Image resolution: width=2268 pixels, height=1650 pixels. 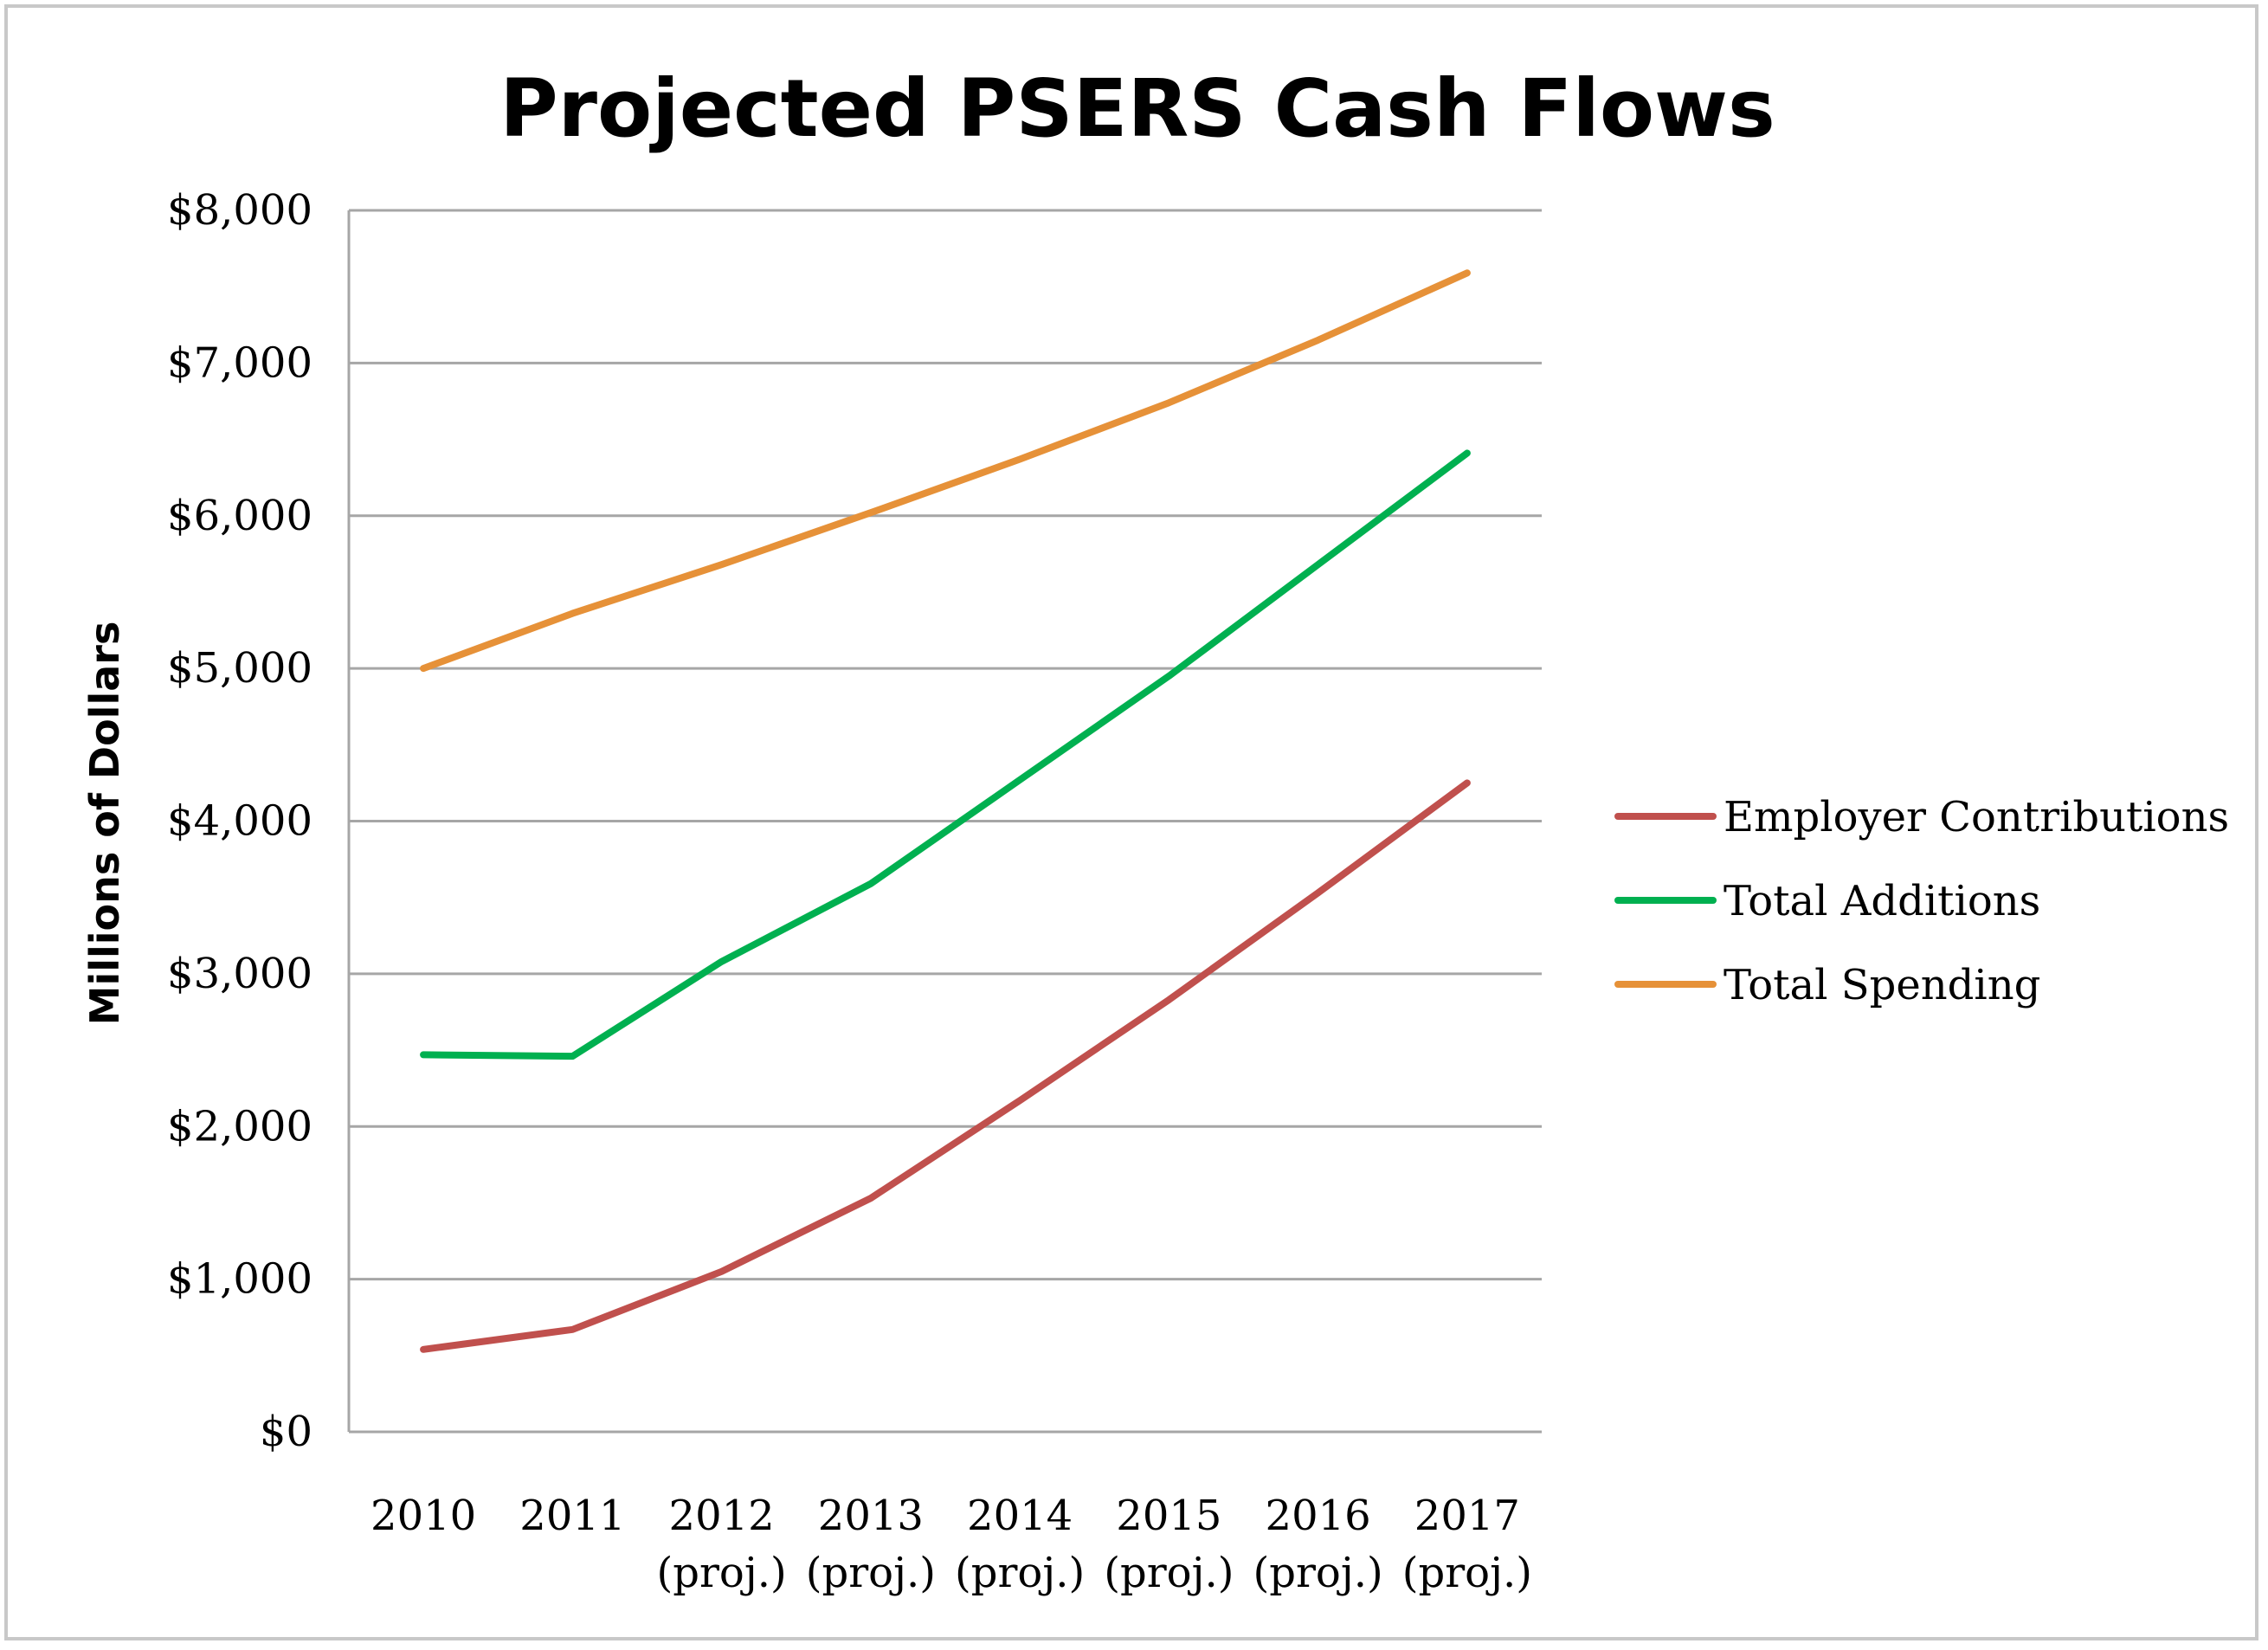 I want to click on x-tick-label: 2016, so click(x=1318, y=1516).